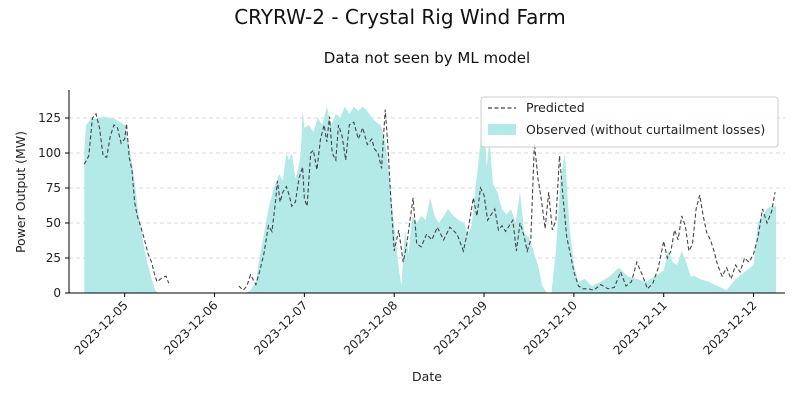 This screenshot has height=400, width=800. What do you see at coordinates (640, 327) in the screenshot?
I see `x-tick-label: 2023-12-11` at bounding box center [640, 327].